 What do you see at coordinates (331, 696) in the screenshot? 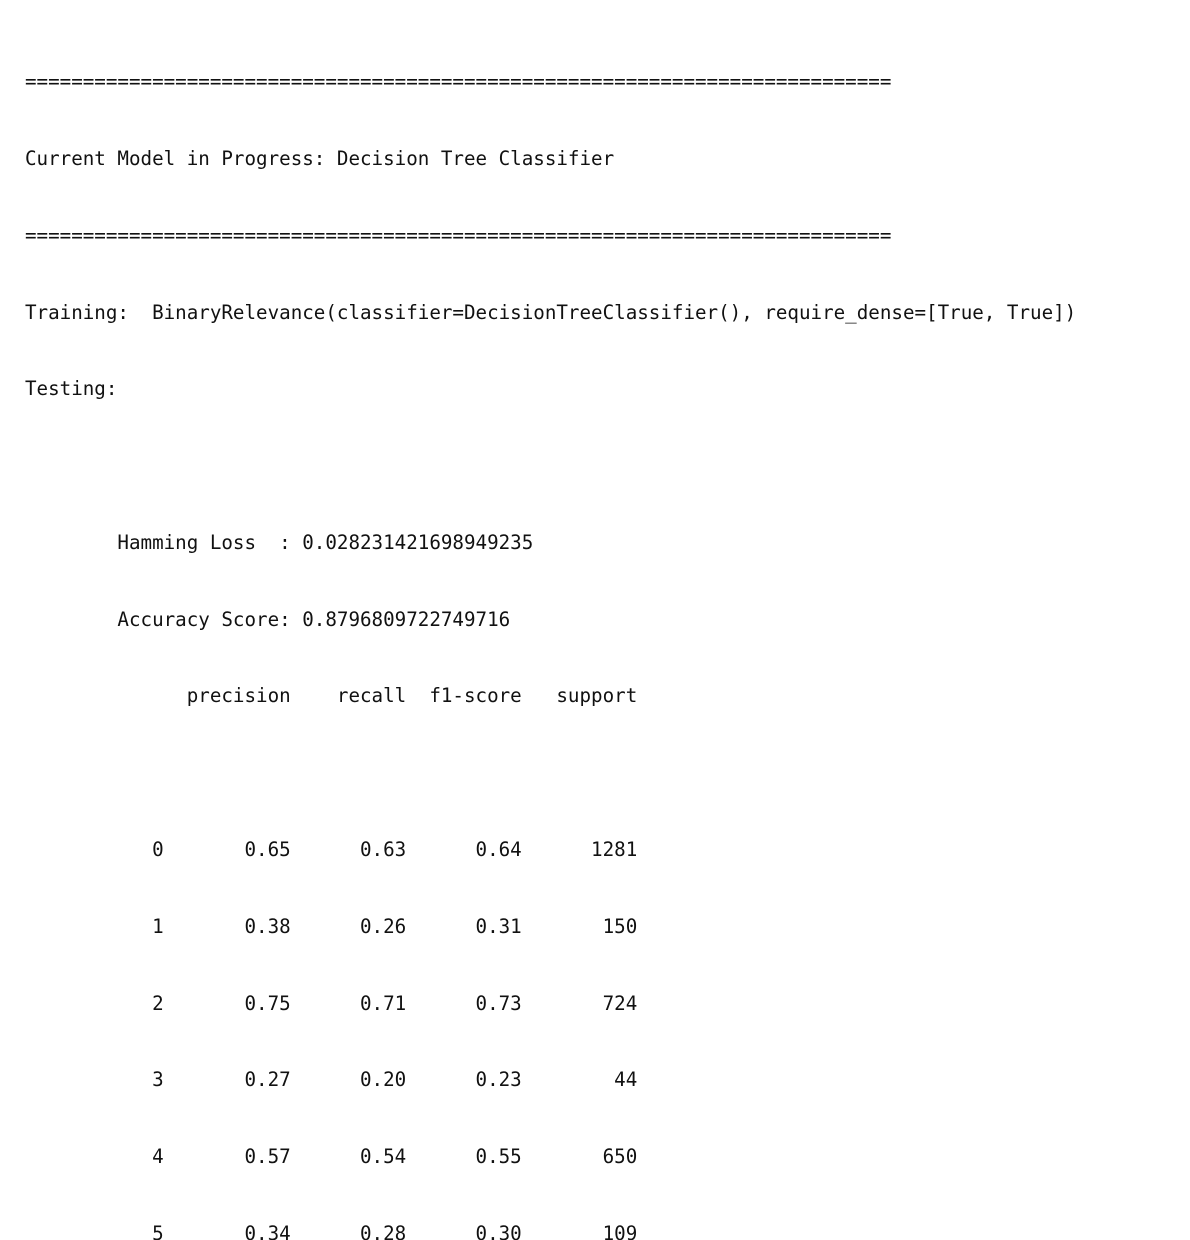
I see `classification-report-header: precision recall f1-score support` at bounding box center [331, 696].